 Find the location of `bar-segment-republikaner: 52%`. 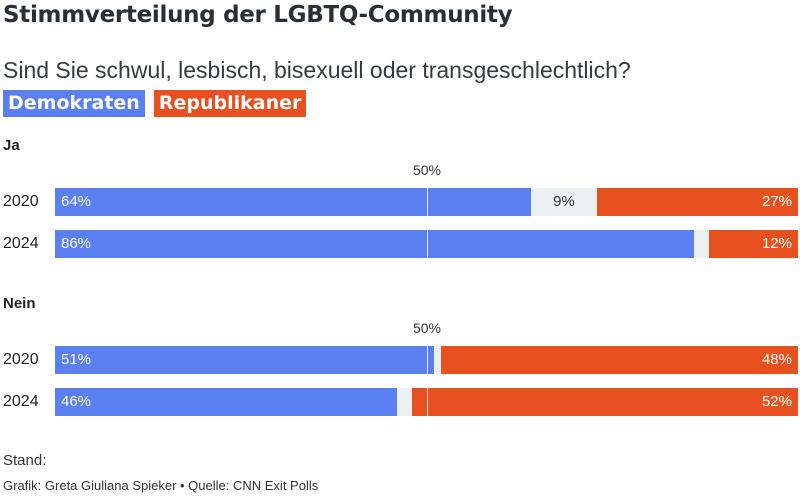

bar-segment-republikaner: 52% is located at coordinates (604, 402).